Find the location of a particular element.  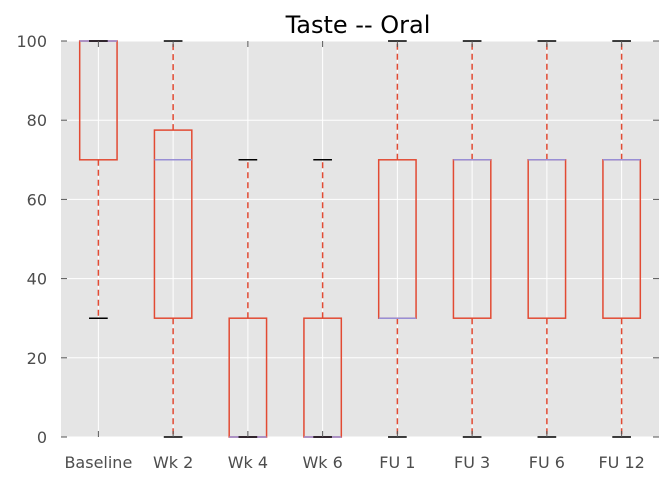

y-tick-label: 80 is located at coordinates (37, 120).